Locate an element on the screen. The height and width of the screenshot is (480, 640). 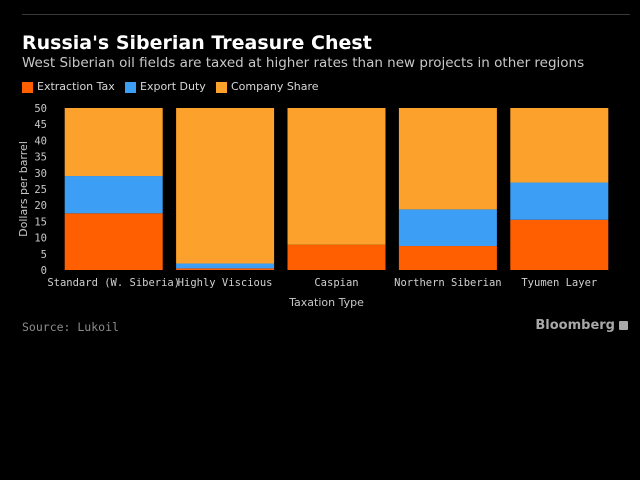
top-rule is located at coordinates (326, 14).